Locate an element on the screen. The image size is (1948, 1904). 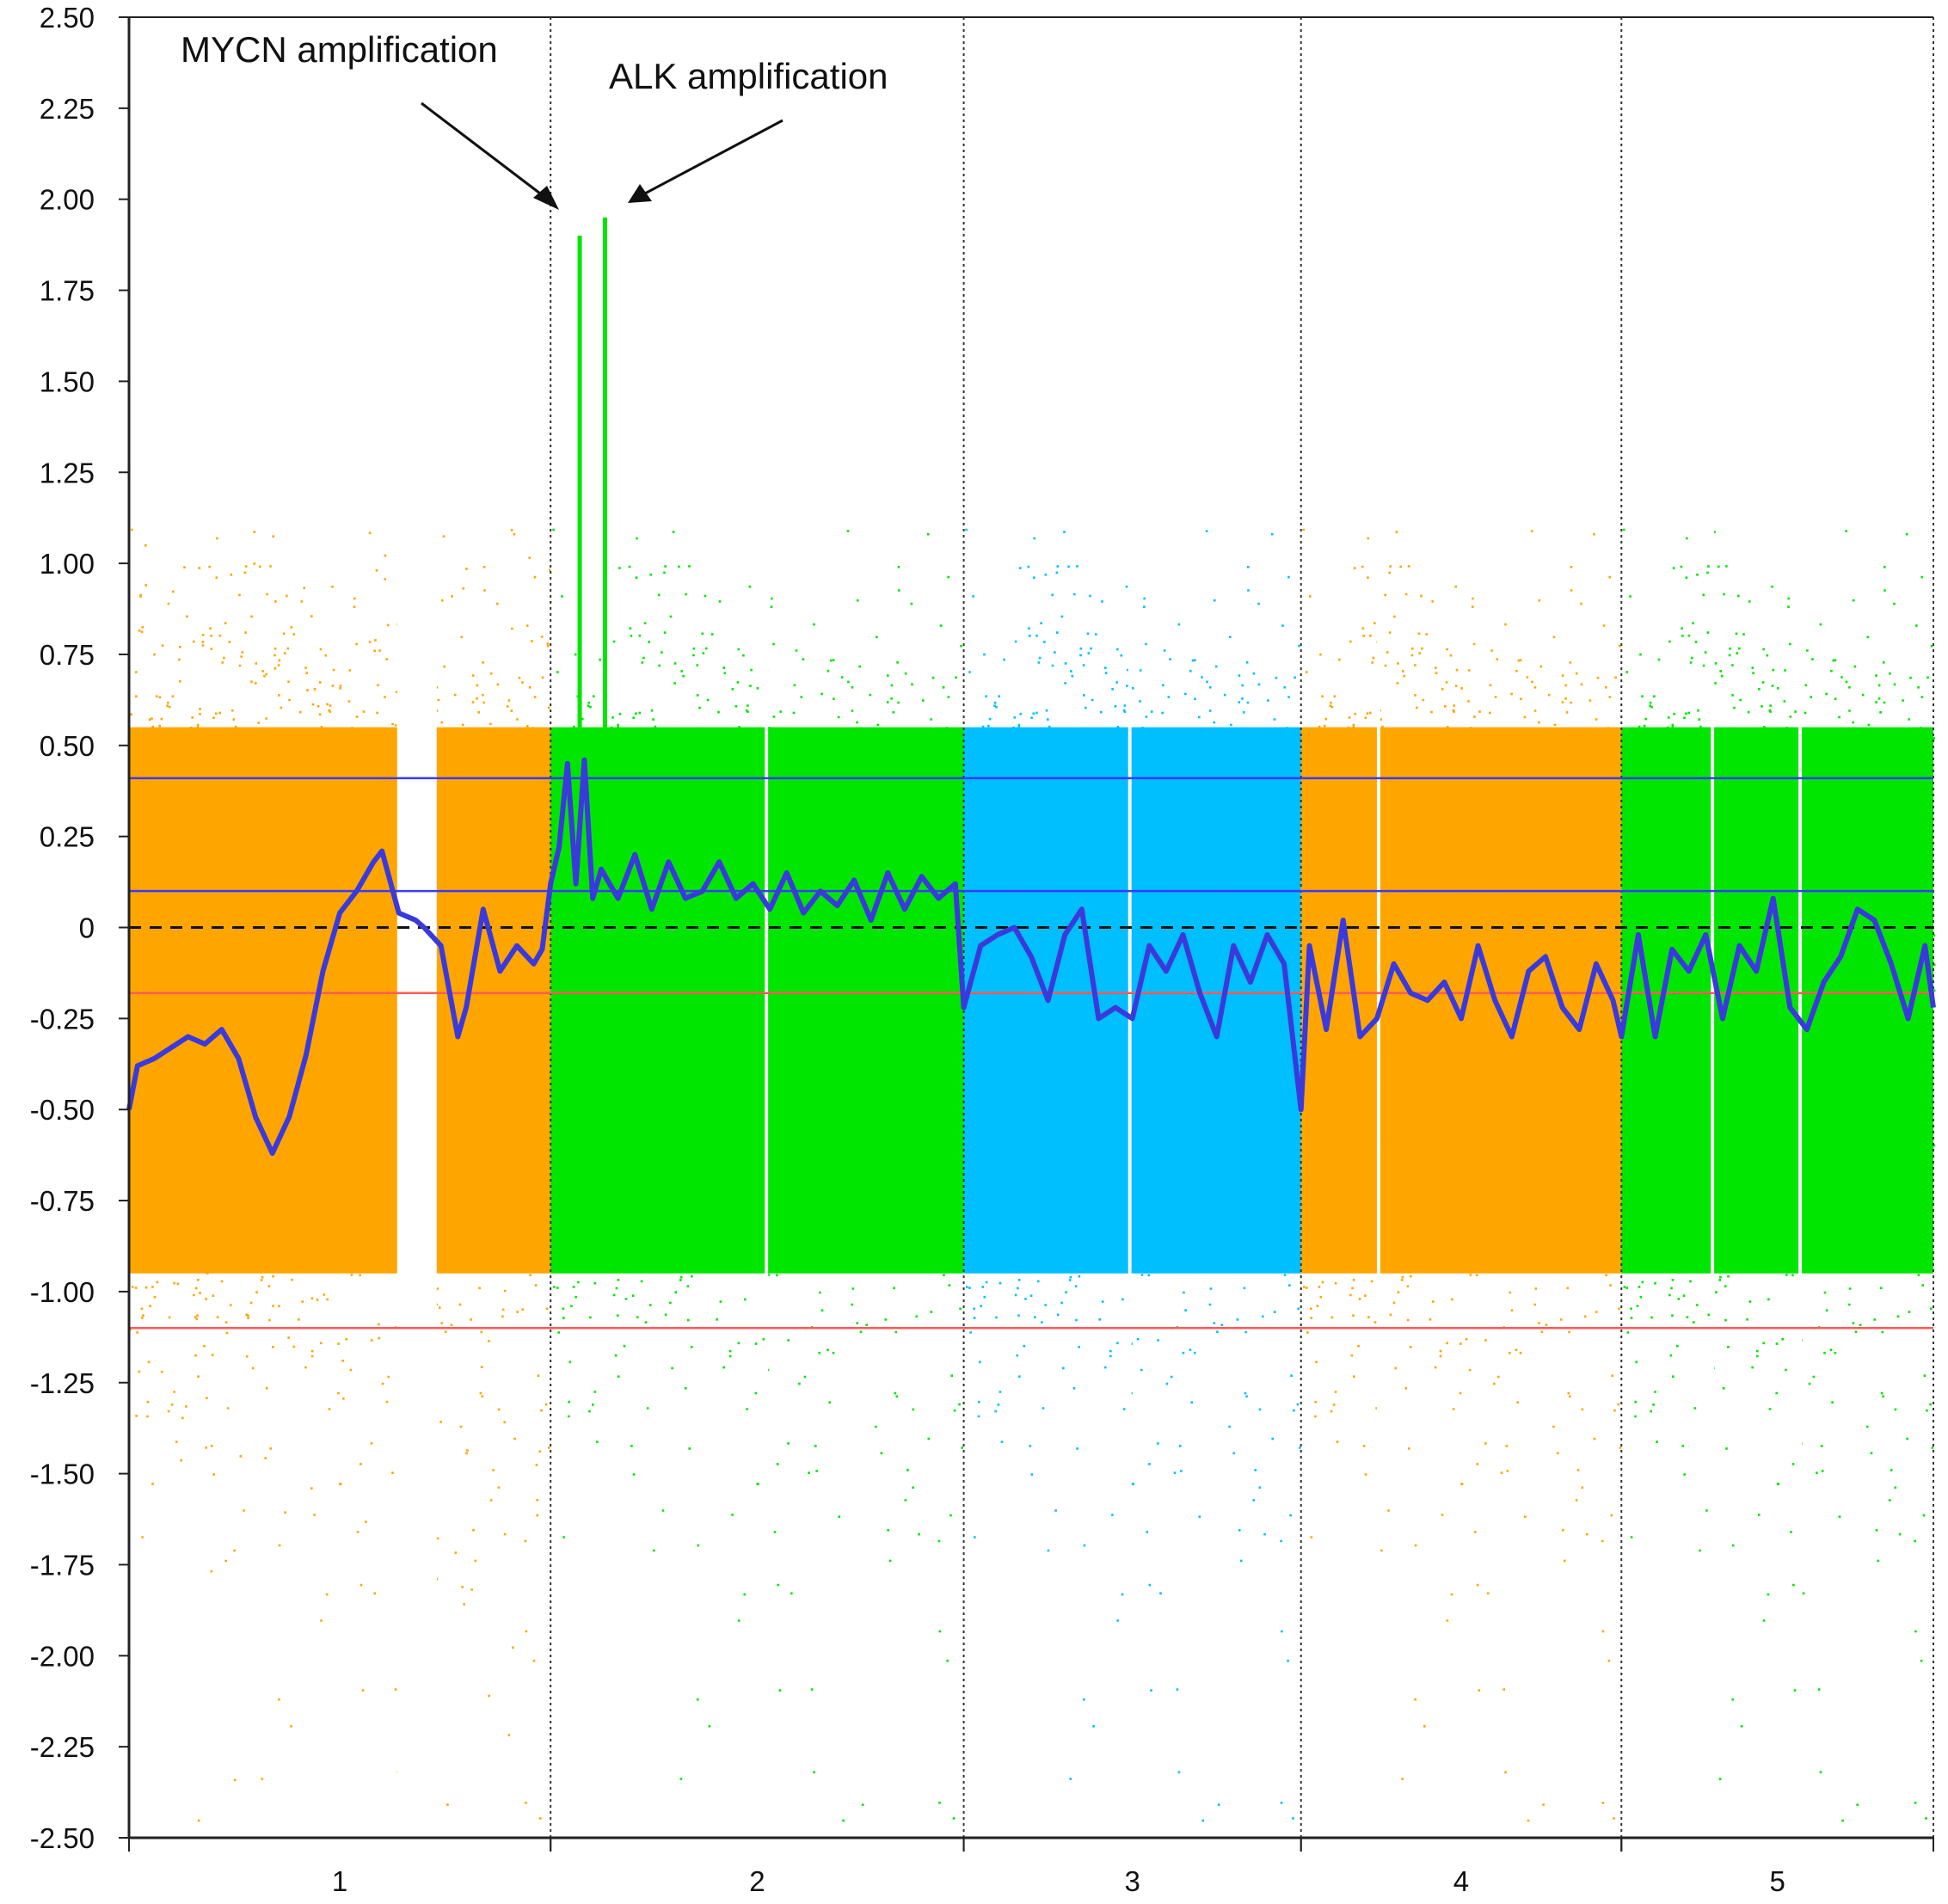
y-tick-label: 0.25 is located at coordinates (68, 837).